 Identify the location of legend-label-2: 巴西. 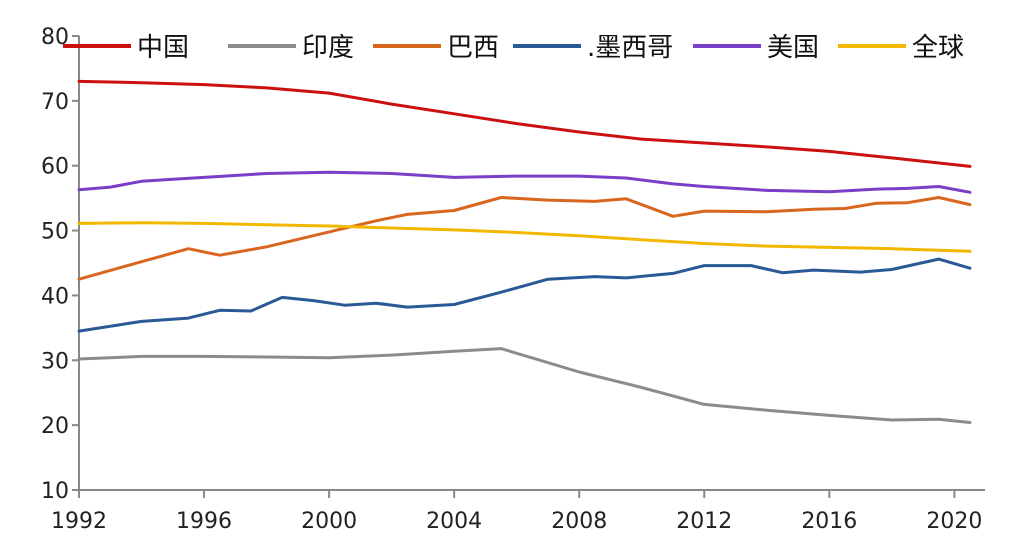
(473, 48).